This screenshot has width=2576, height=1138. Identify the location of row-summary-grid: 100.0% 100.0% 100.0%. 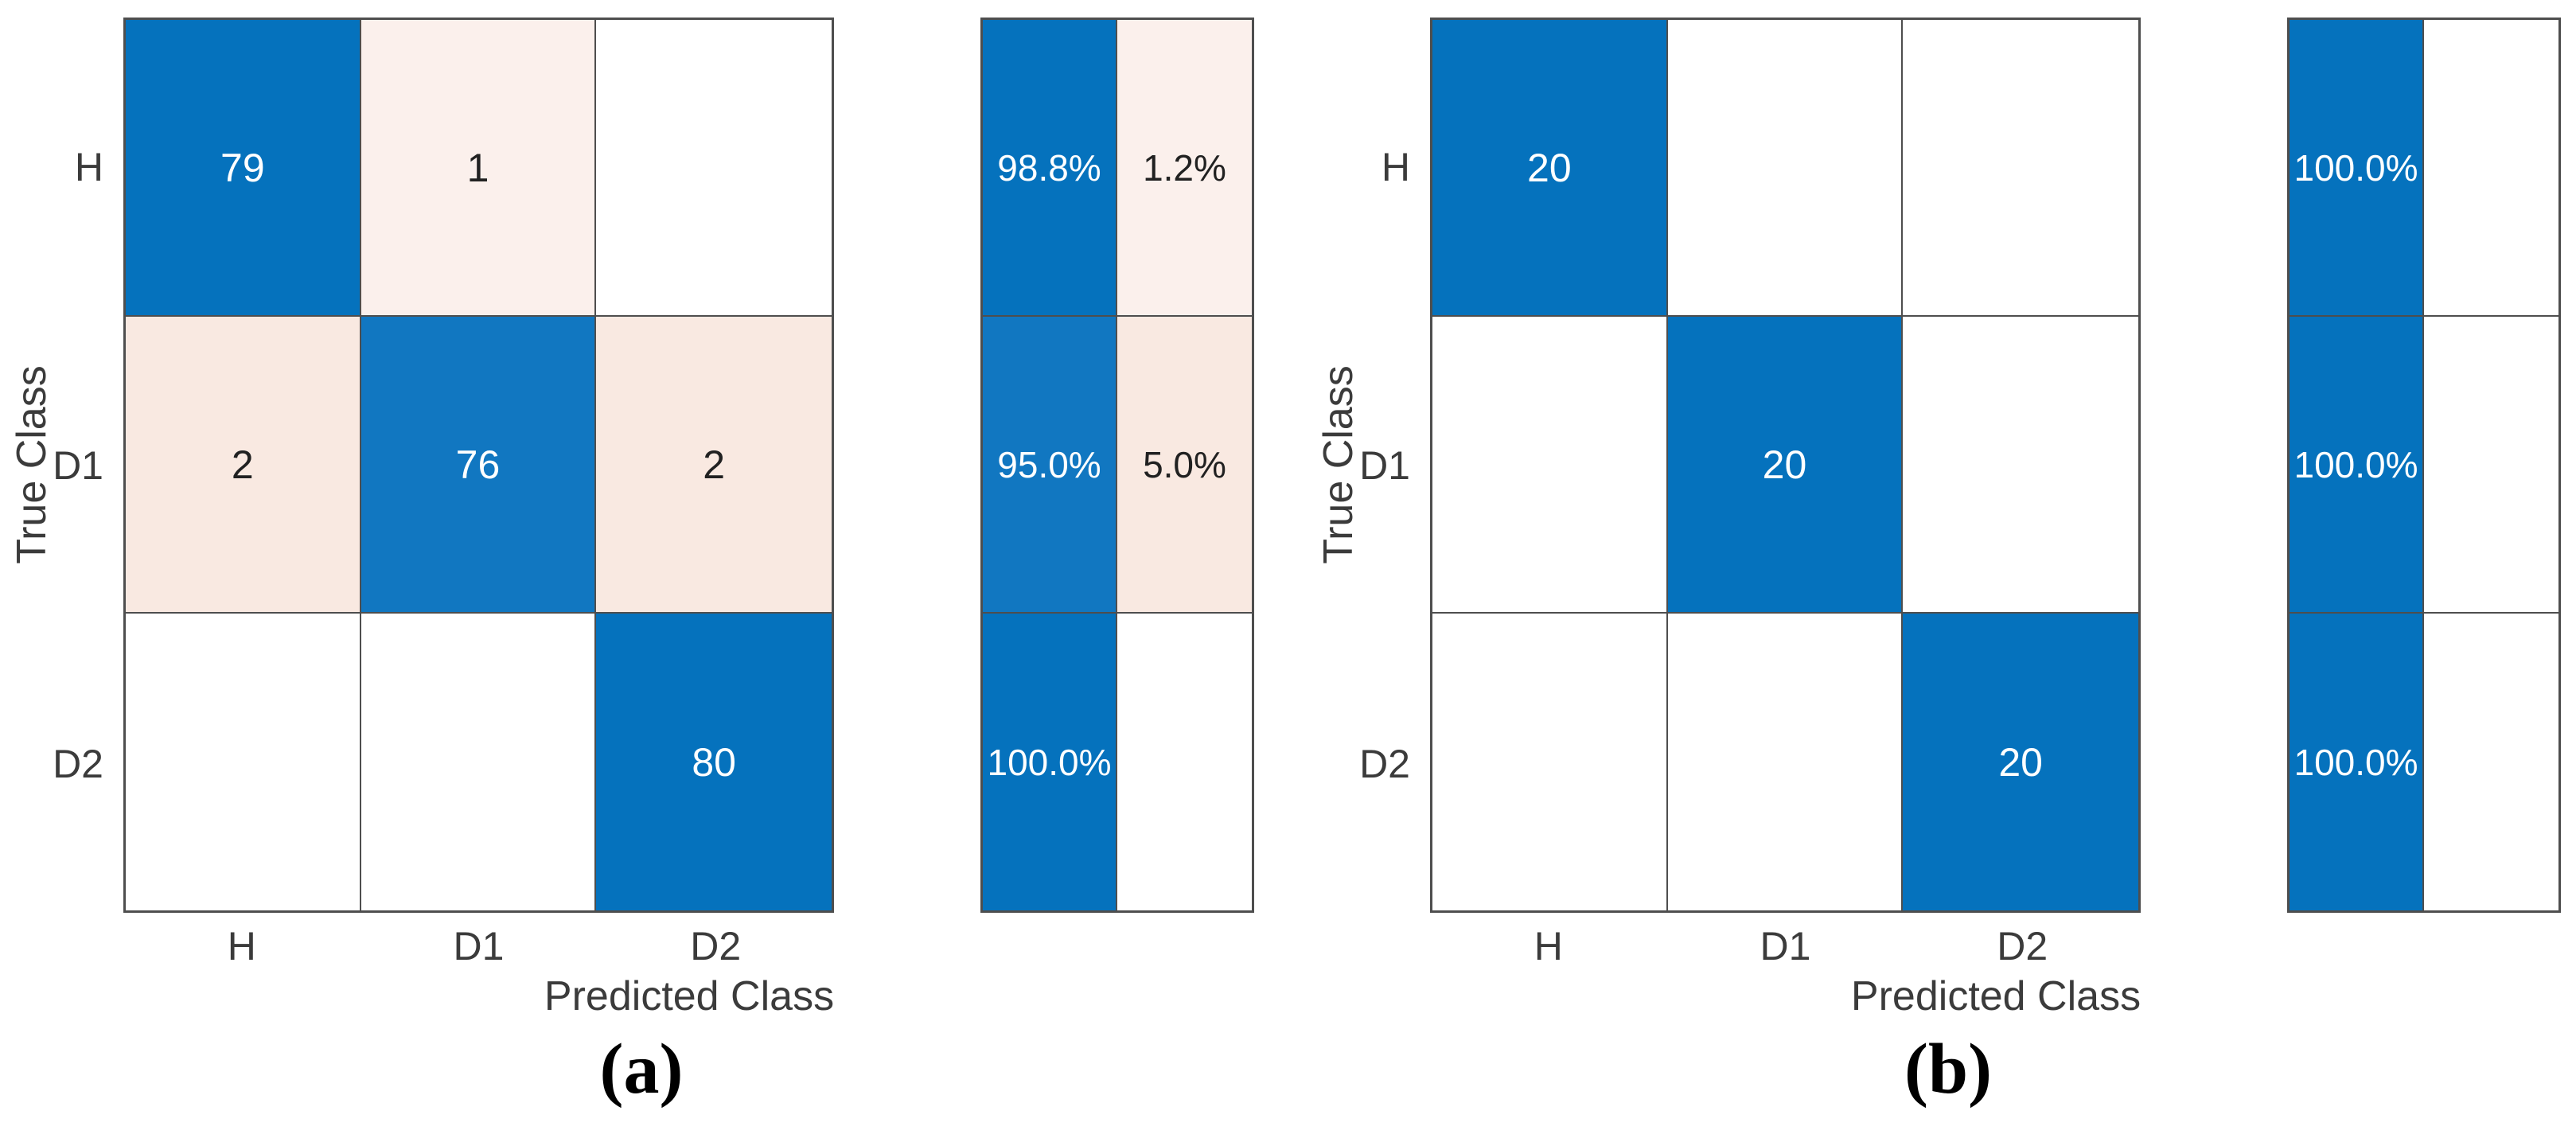
(2424, 465).